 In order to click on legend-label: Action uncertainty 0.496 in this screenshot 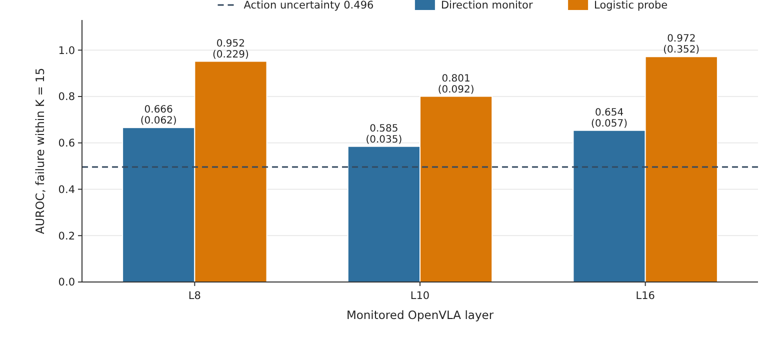, I will do `click(309, 6)`.